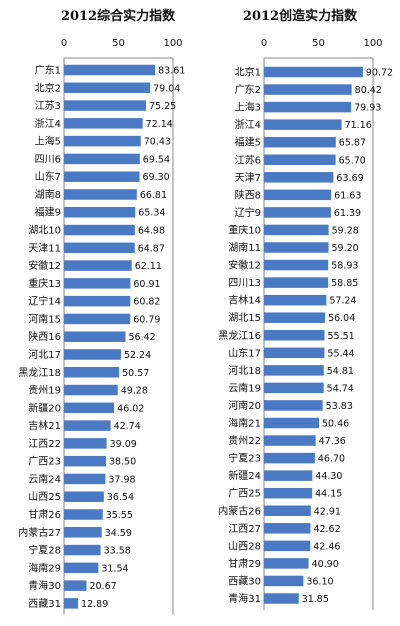 The height and width of the screenshot is (626, 400). What do you see at coordinates (119, 515) in the screenshot?
I see `data-label: 35.55` at bounding box center [119, 515].